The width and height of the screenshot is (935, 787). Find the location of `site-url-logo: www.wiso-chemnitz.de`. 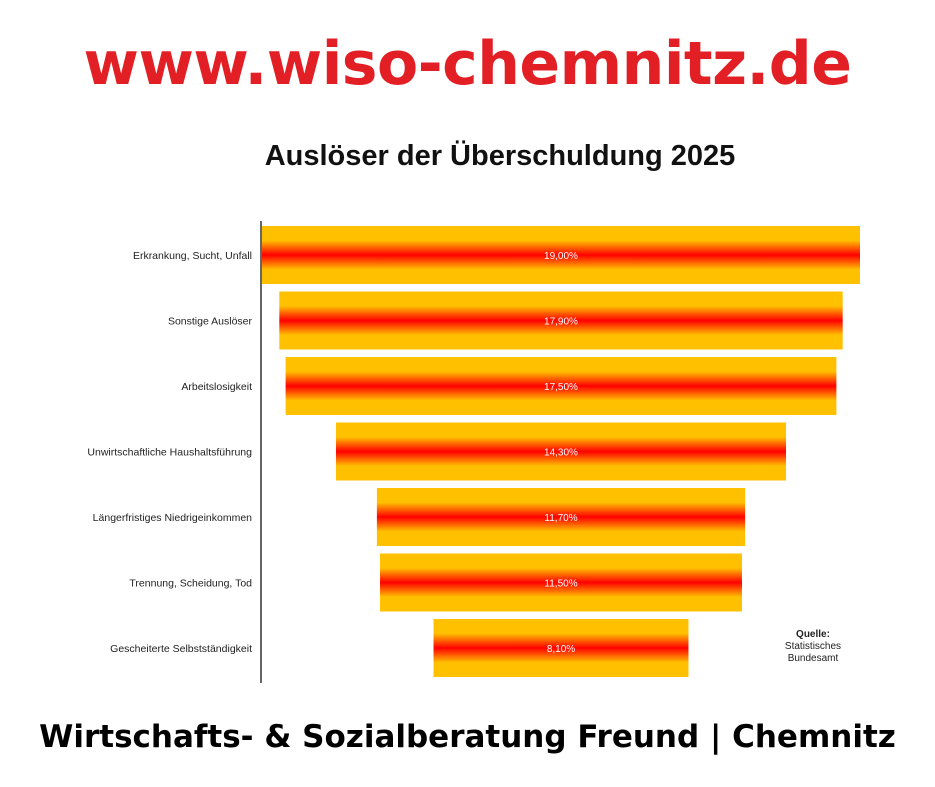

site-url-logo: www.wiso-chemnitz.de is located at coordinates (467, 64).